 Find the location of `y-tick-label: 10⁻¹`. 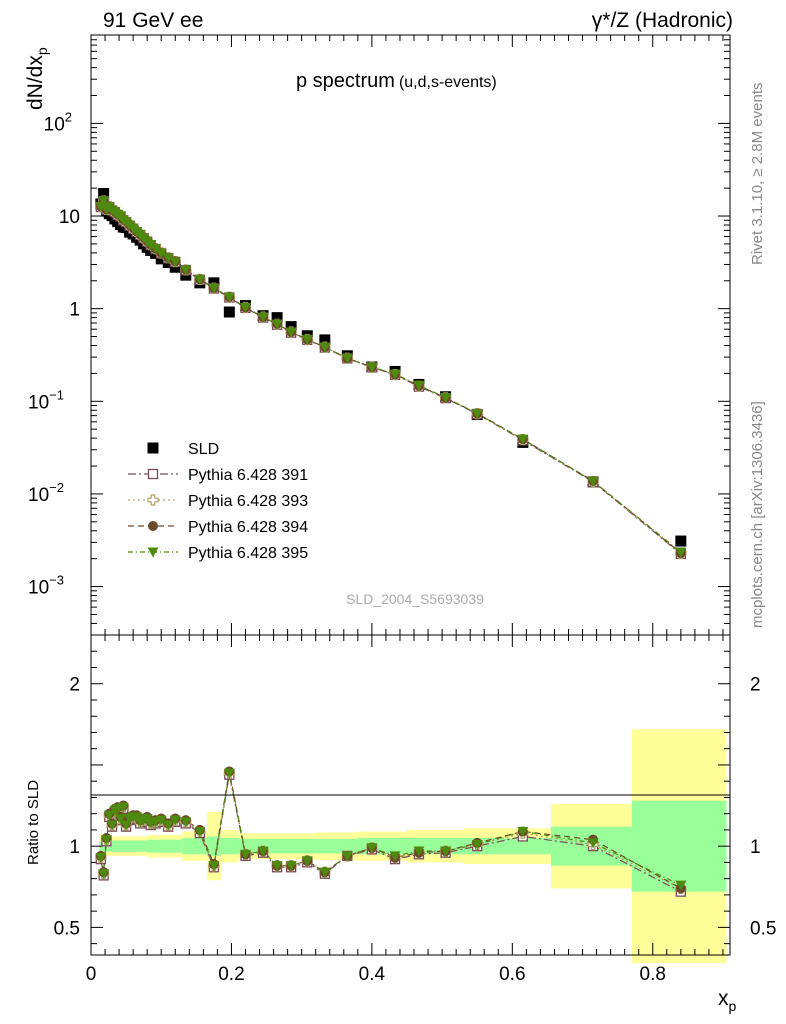

y-tick-label: 10⁻¹ is located at coordinates (46, 400).